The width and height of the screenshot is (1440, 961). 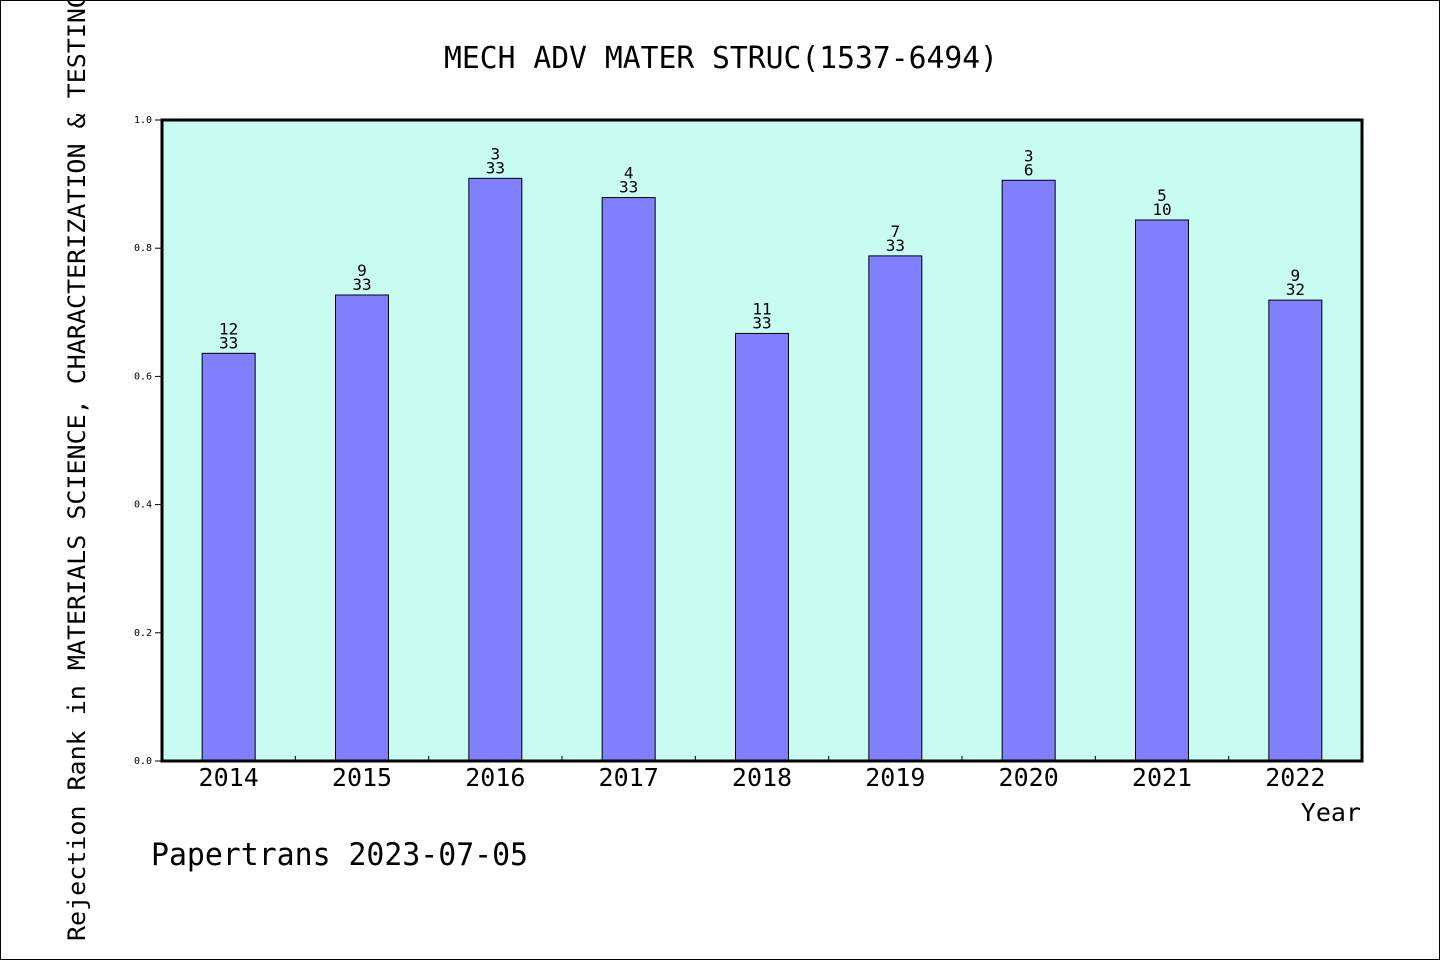 What do you see at coordinates (496, 153) in the screenshot?
I see `bar-label-top-2016: 3` at bounding box center [496, 153].